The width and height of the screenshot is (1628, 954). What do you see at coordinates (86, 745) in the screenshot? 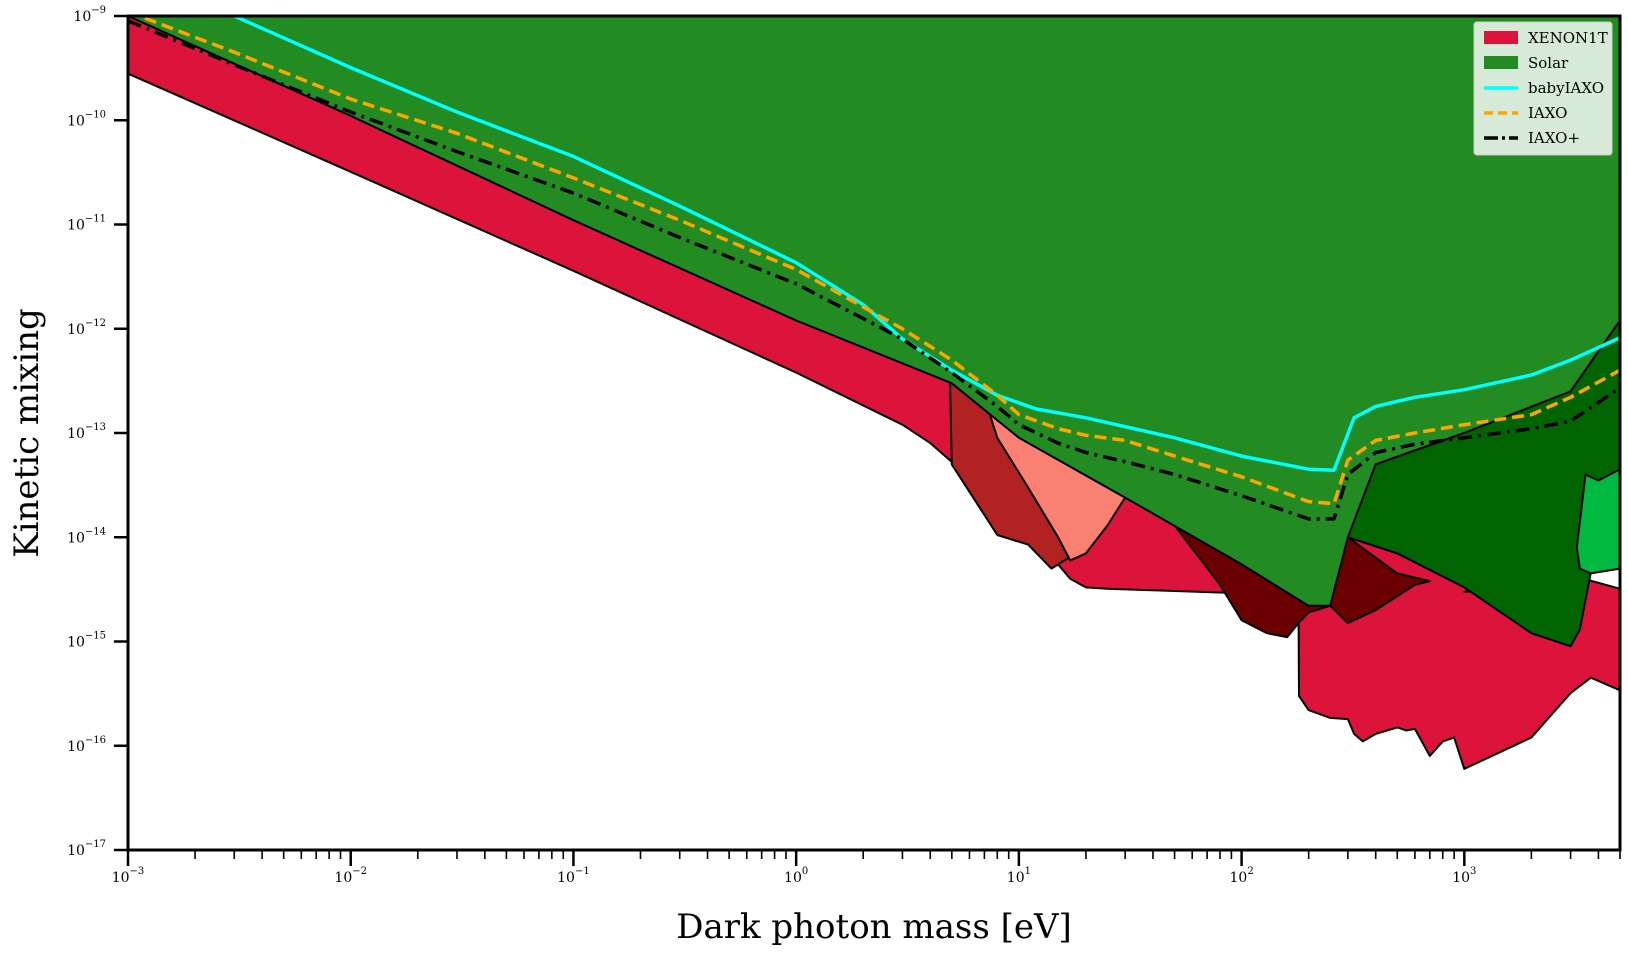
I see `y-tick-label: 10−16` at bounding box center [86, 745].